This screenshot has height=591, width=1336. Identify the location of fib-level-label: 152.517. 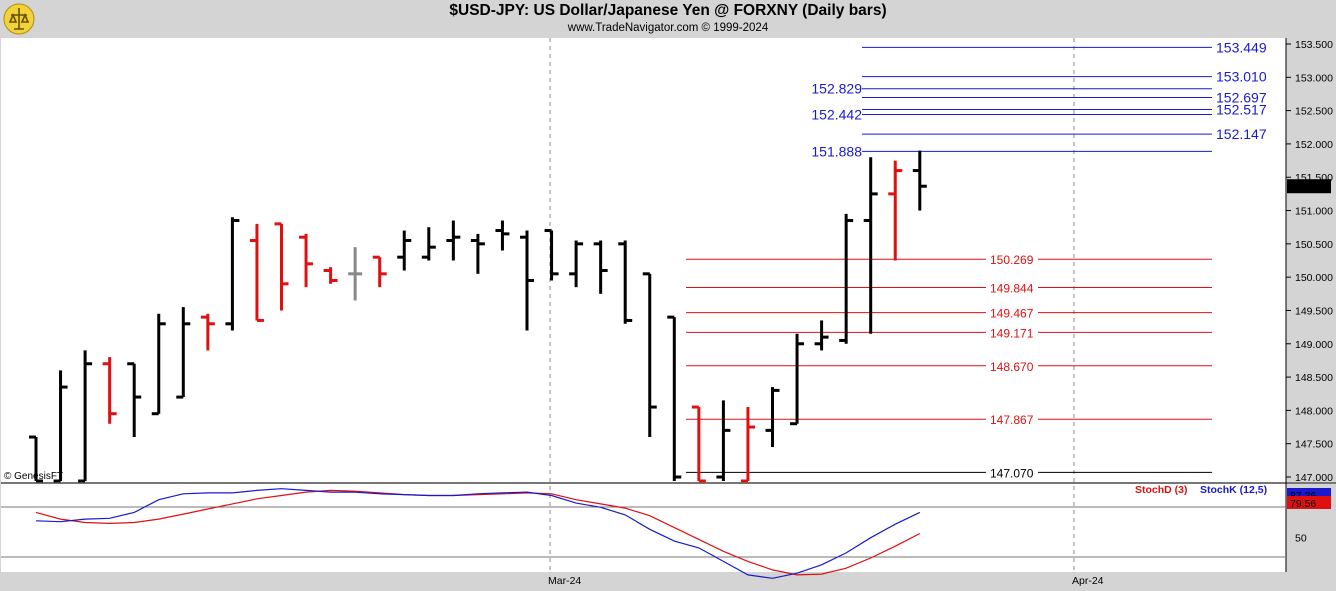
(1241, 109).